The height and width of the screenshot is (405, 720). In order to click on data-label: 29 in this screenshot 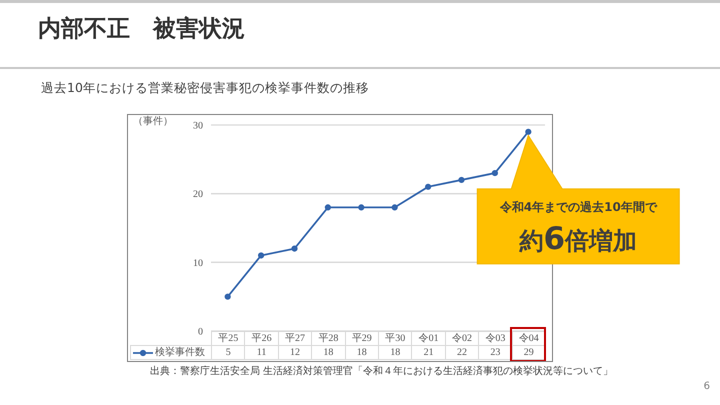, I will do `click(529, 352)`.